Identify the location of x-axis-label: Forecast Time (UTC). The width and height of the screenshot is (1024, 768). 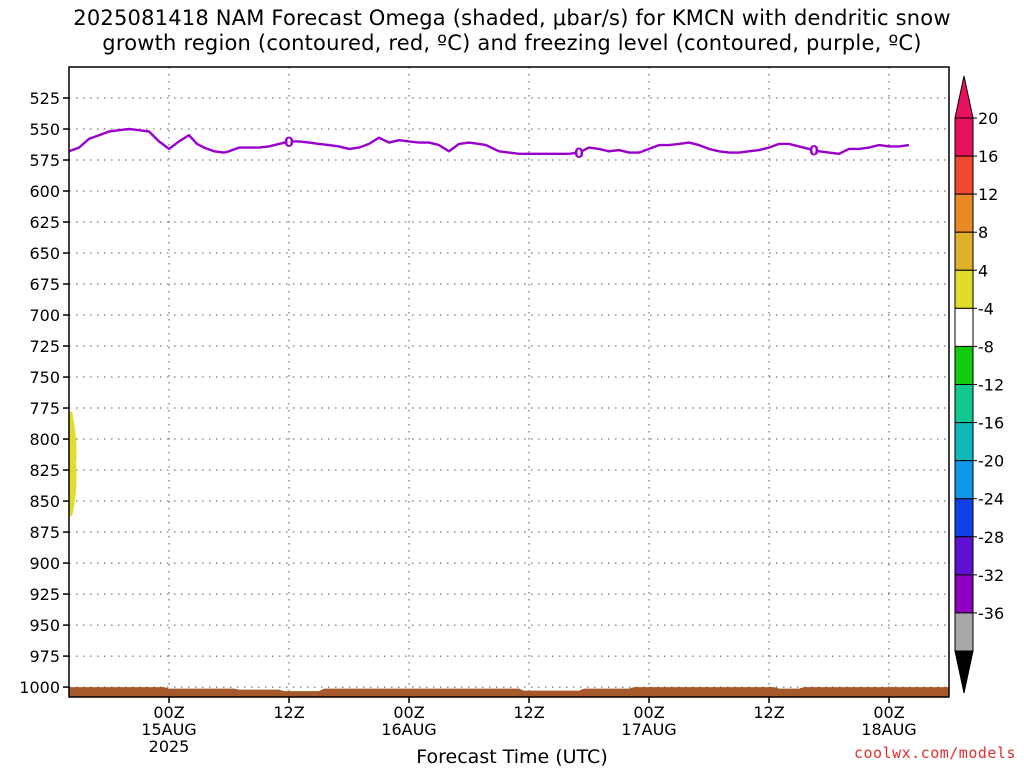
(512, 757).